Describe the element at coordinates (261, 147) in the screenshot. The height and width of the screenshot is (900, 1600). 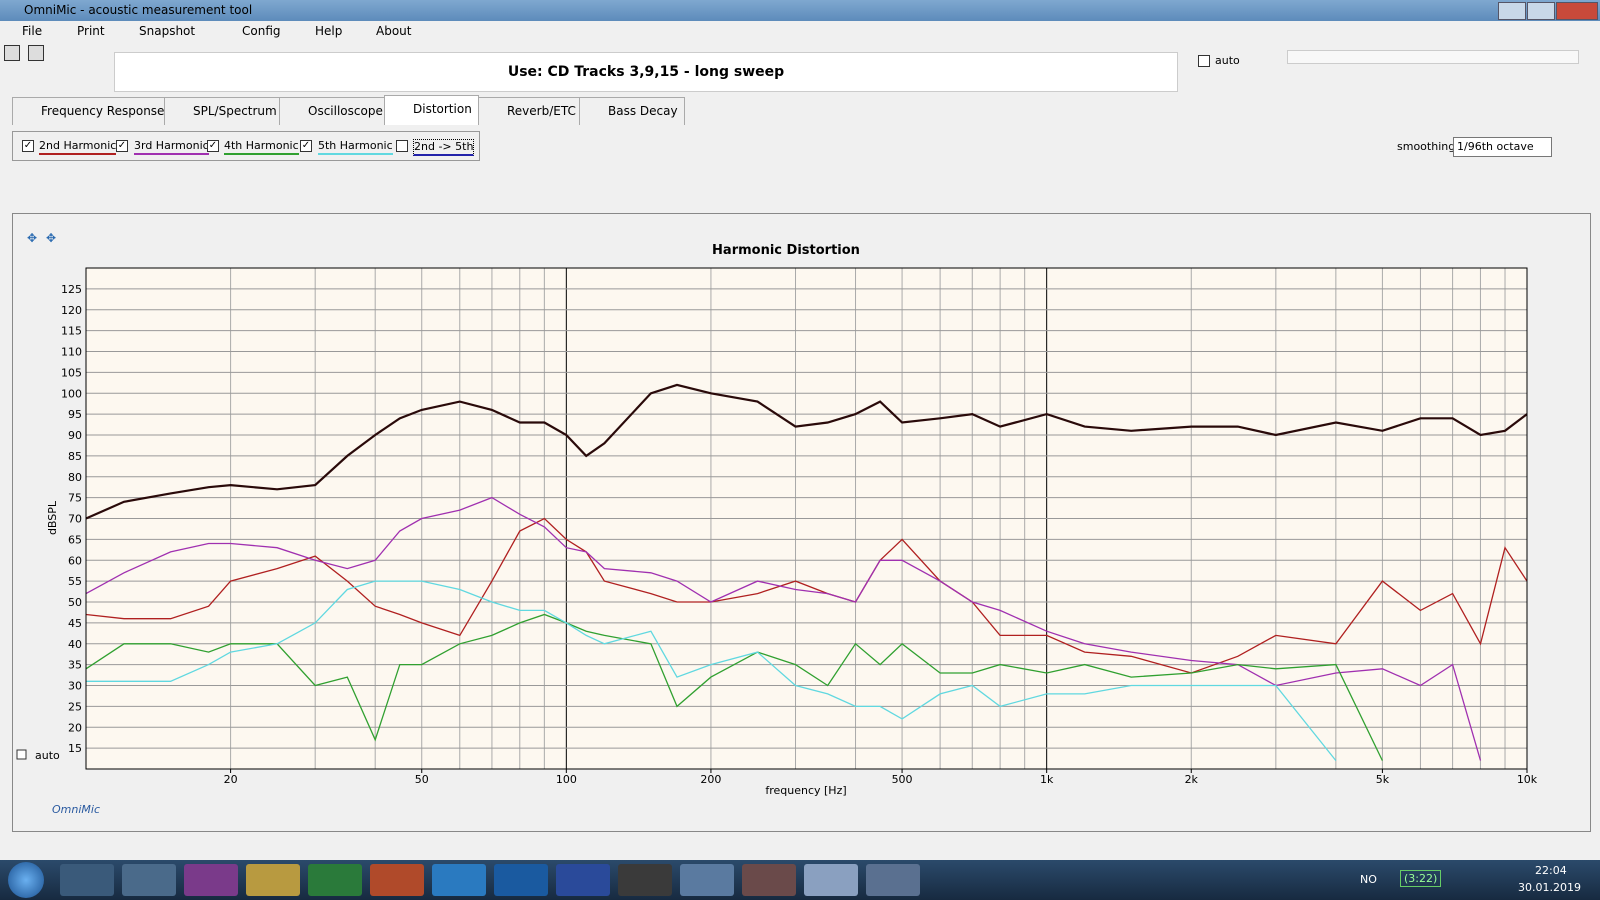
I see `legend-entry: 4th Harmonic` at that location.